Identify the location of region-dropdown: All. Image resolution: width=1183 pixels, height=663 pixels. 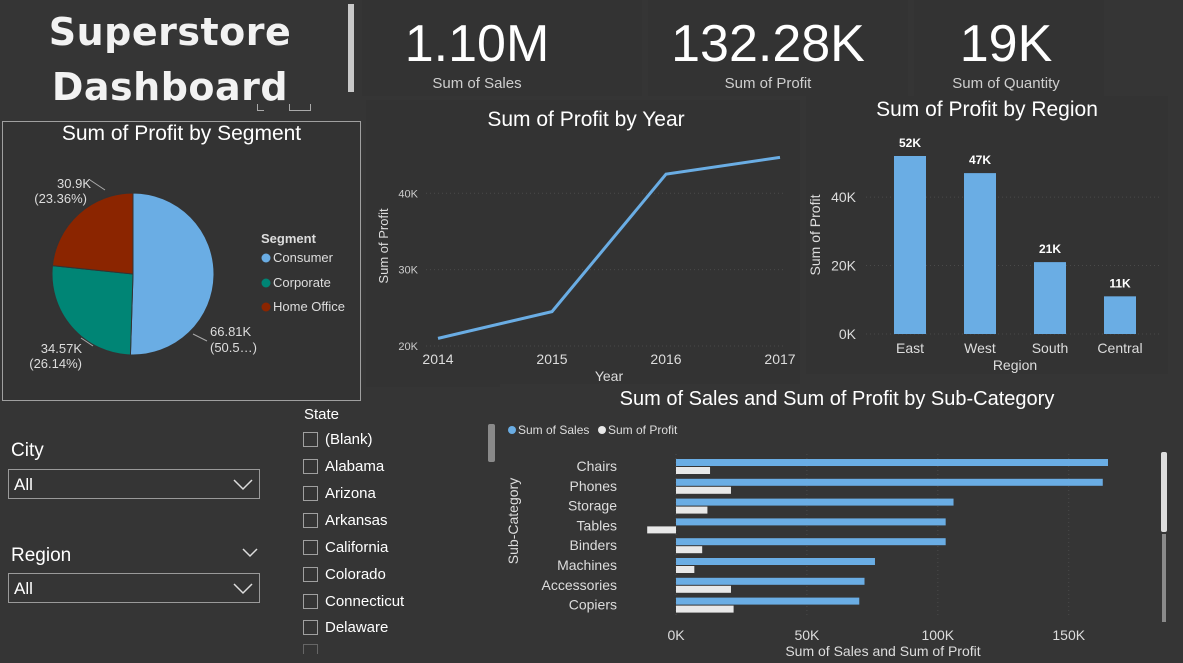
(134, 588).